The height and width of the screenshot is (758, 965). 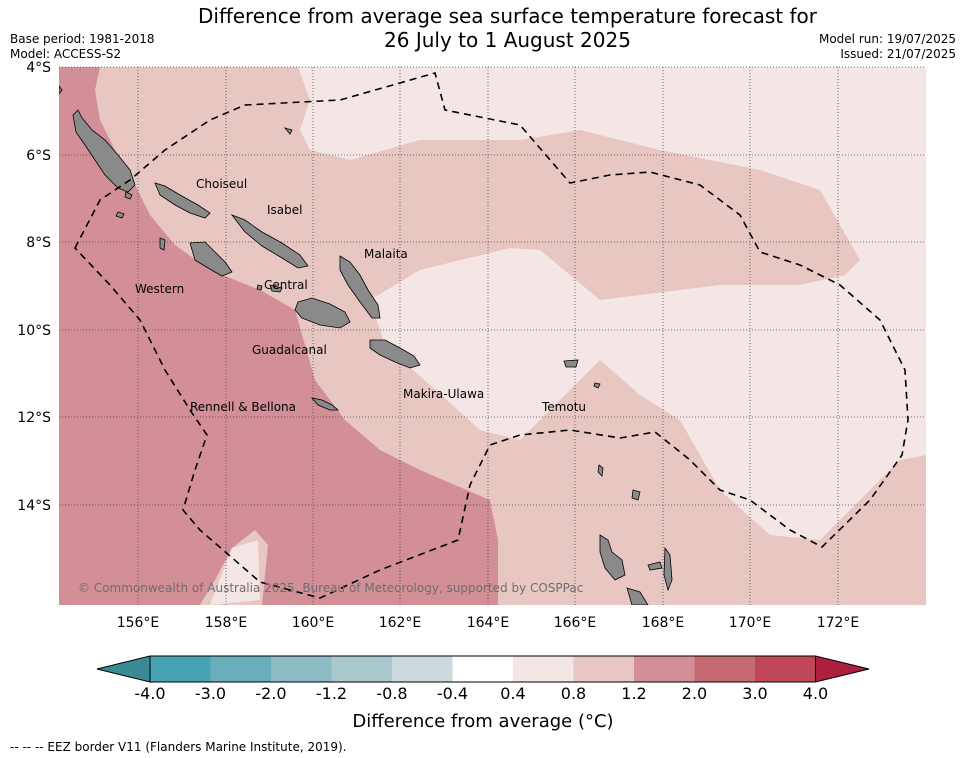 I want to click on lon-tick-label: 164°E, so click(x=488, y=623).